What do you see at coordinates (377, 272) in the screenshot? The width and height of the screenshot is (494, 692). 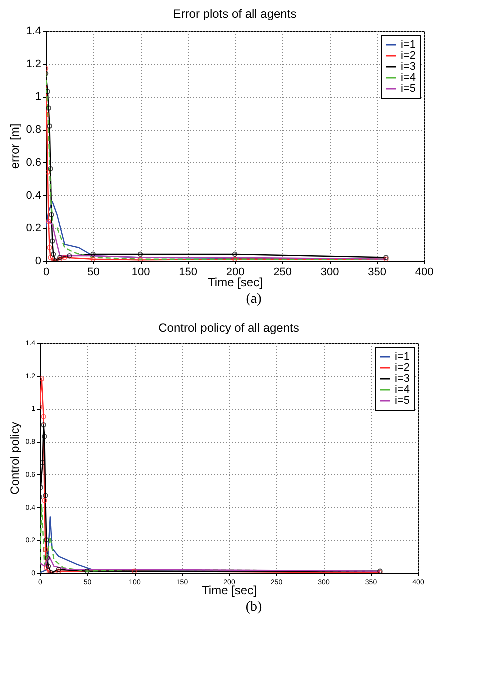 I see `x-tick-label: 350` at bounding box center [377, 272].